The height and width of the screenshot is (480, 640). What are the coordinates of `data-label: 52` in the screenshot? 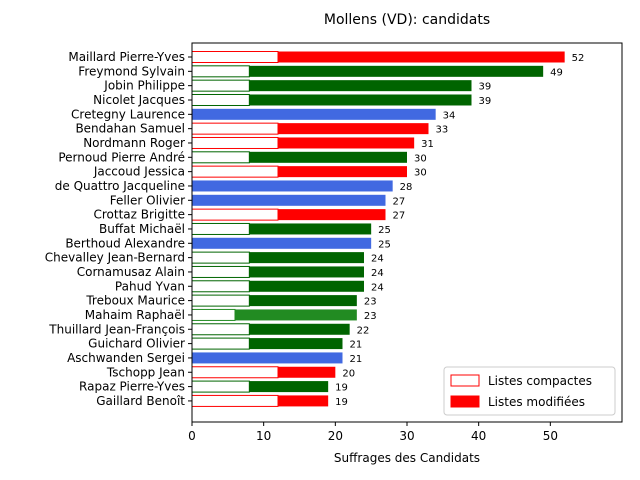 It's located at (578, 58).